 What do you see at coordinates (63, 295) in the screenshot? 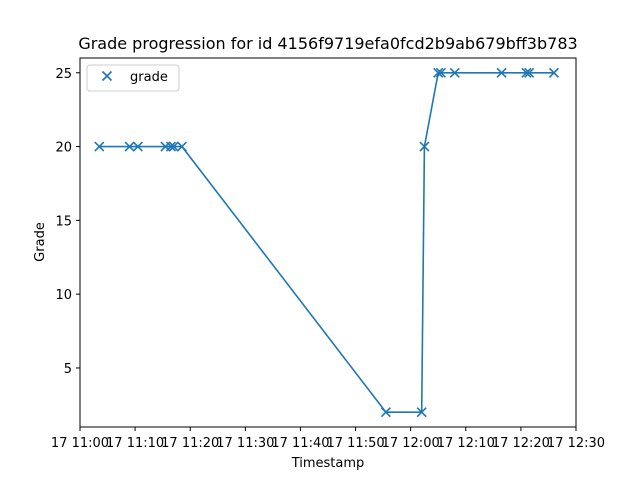
I see `y-tick-label: 10` at bounding box center [63, 295].